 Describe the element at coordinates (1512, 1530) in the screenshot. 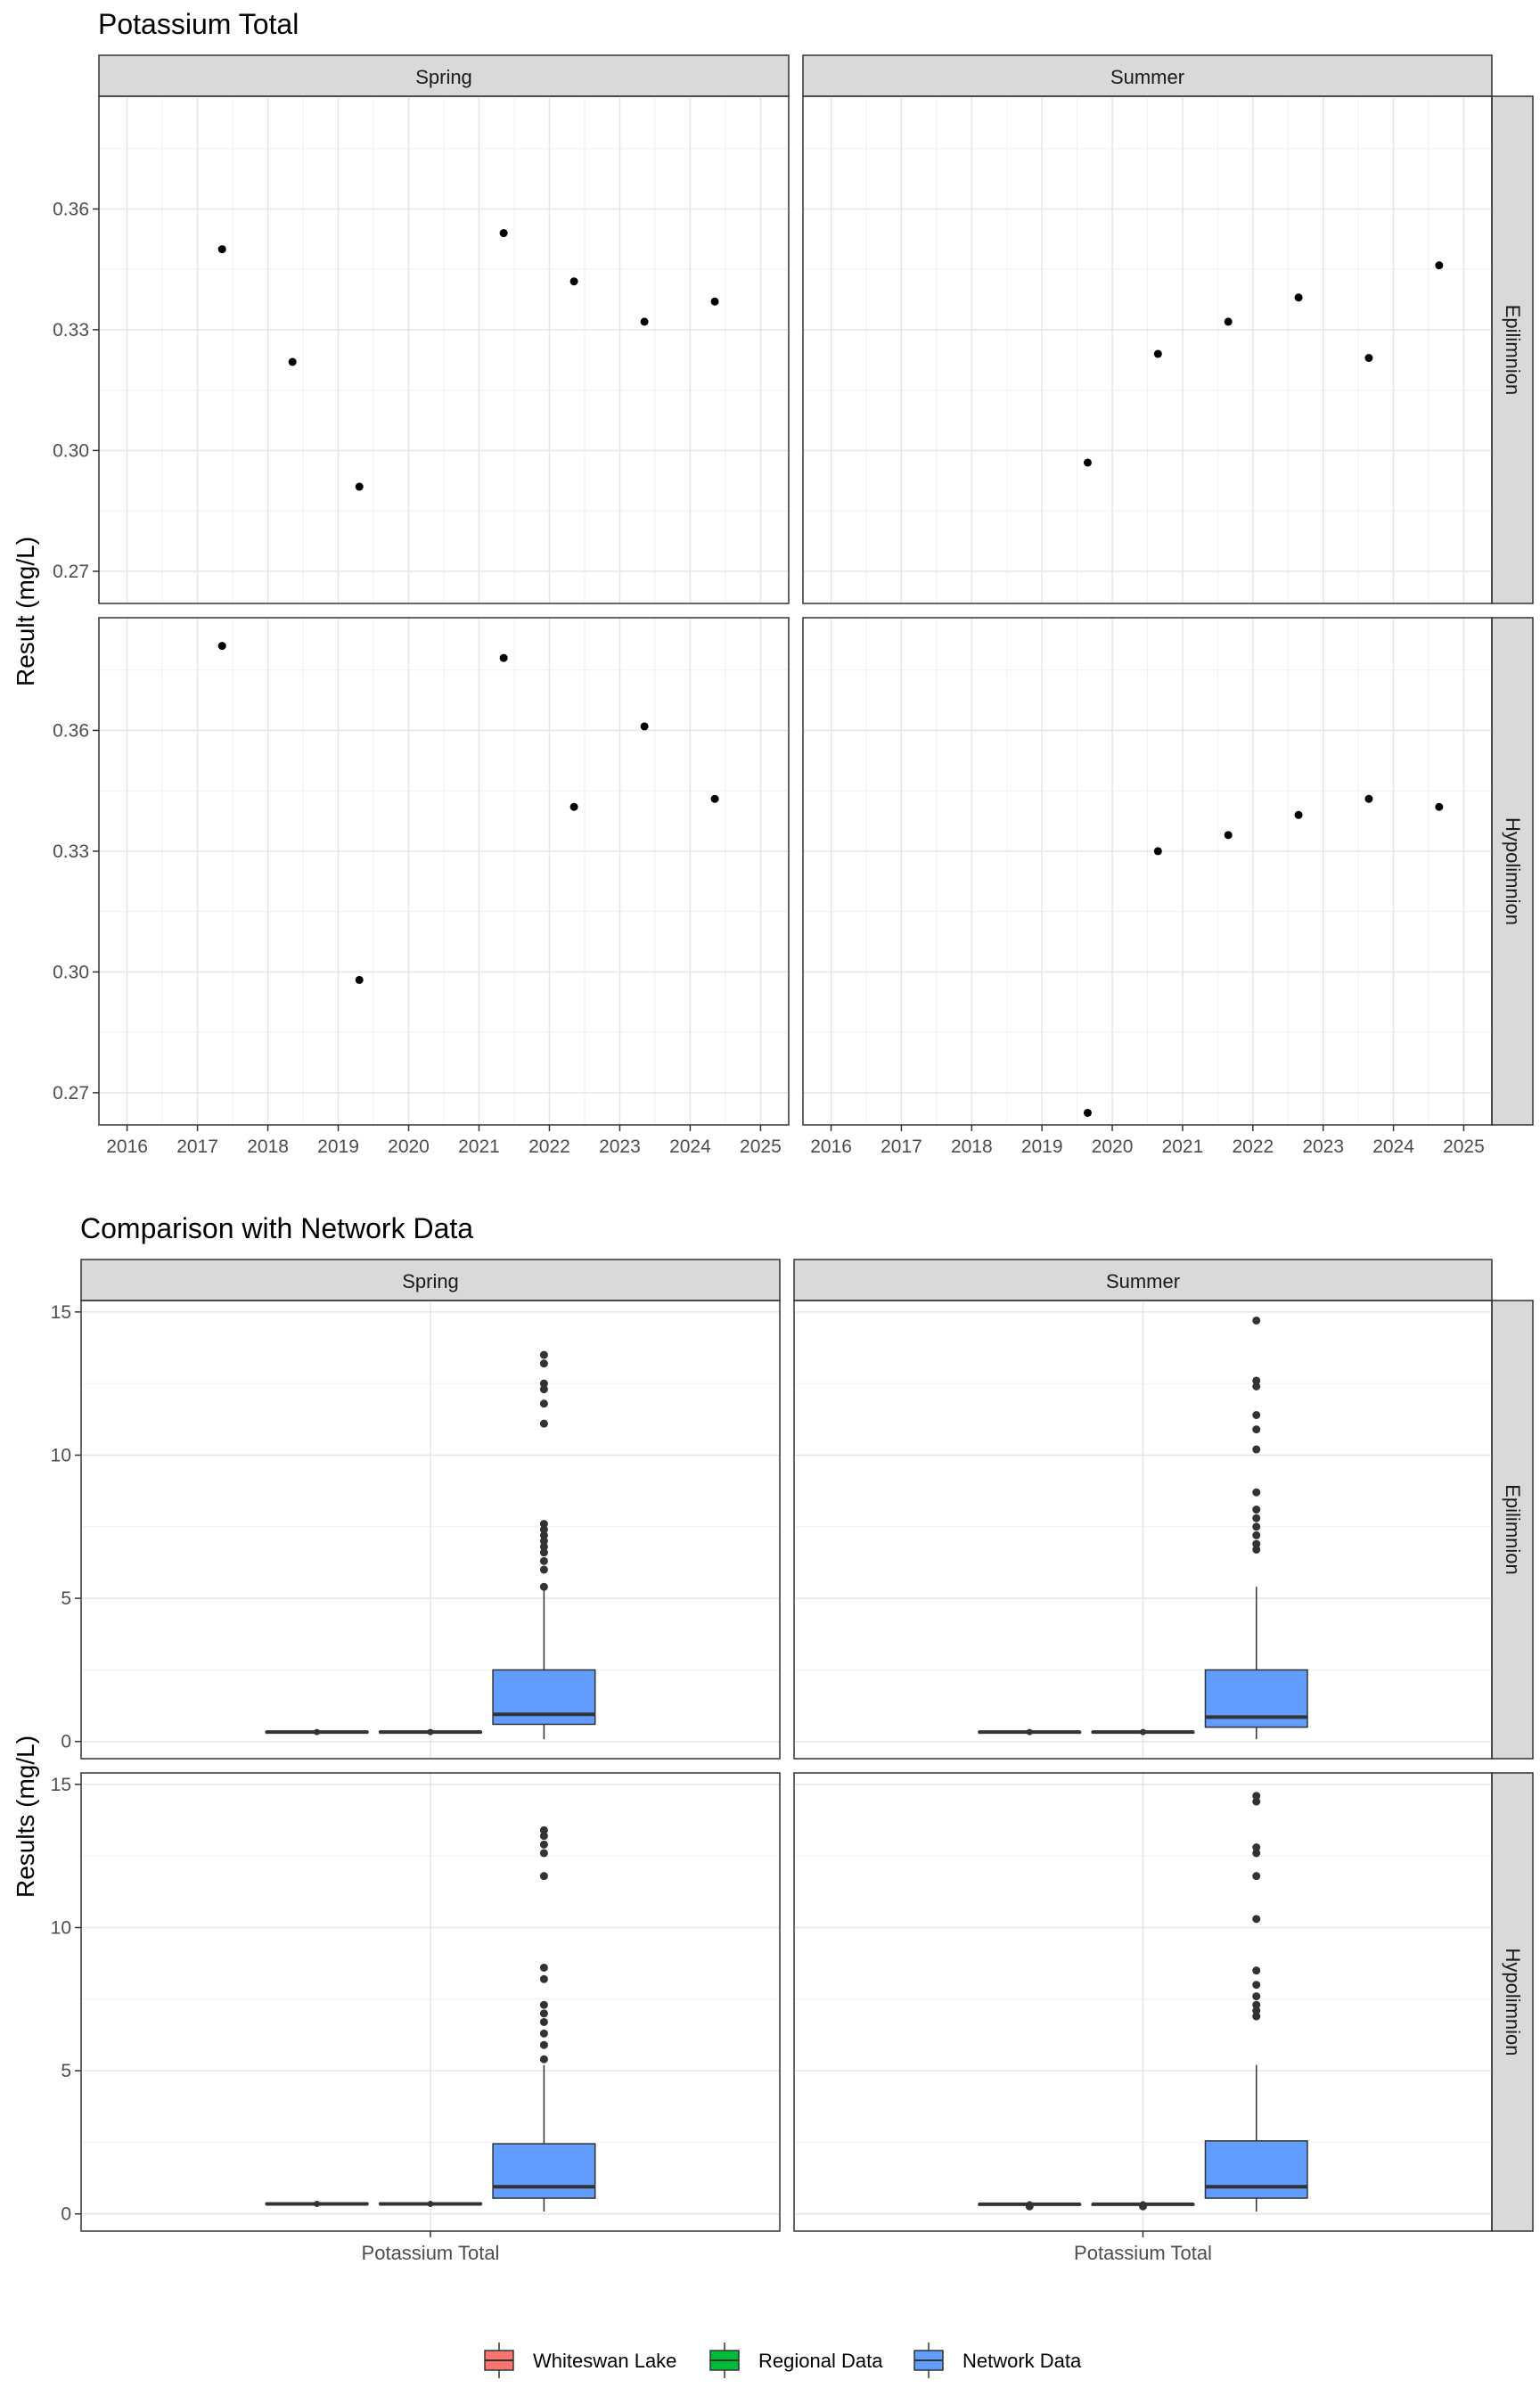

I see `facet-strip-epilimnion` at that location.